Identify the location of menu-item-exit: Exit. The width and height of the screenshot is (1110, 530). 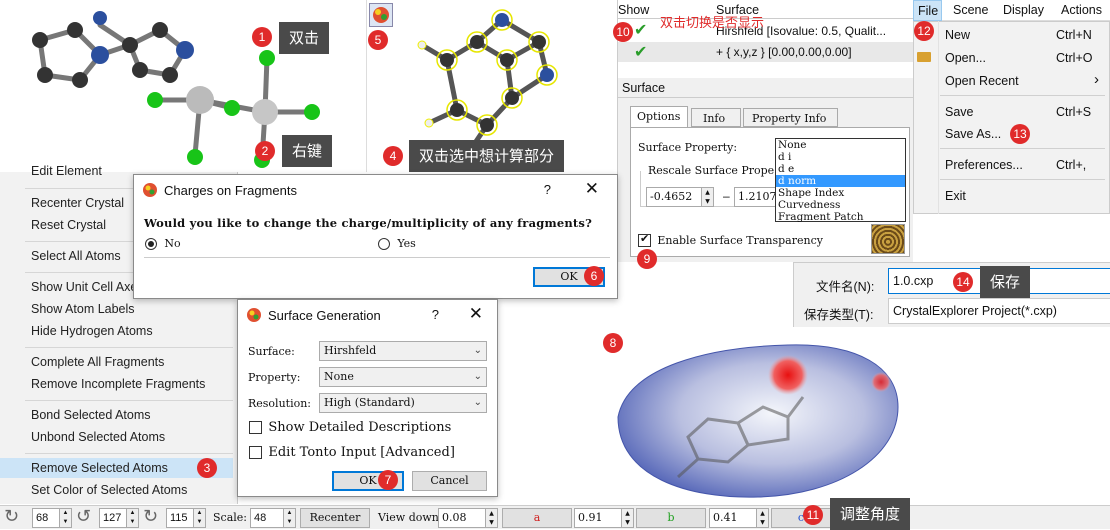
(955, 196).